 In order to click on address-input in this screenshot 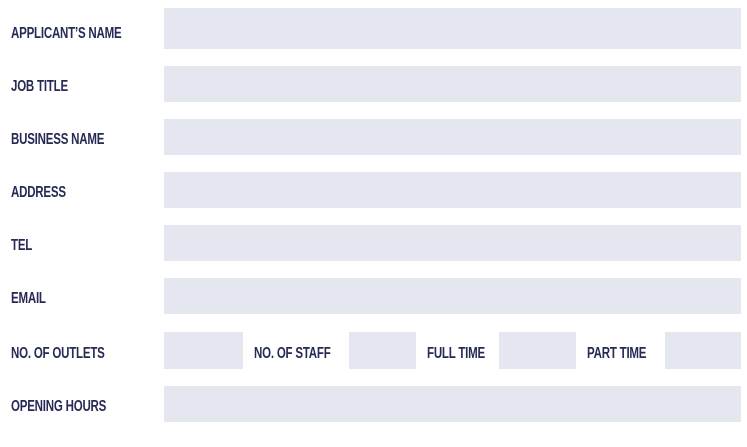, I will do `click(452, 190)`.